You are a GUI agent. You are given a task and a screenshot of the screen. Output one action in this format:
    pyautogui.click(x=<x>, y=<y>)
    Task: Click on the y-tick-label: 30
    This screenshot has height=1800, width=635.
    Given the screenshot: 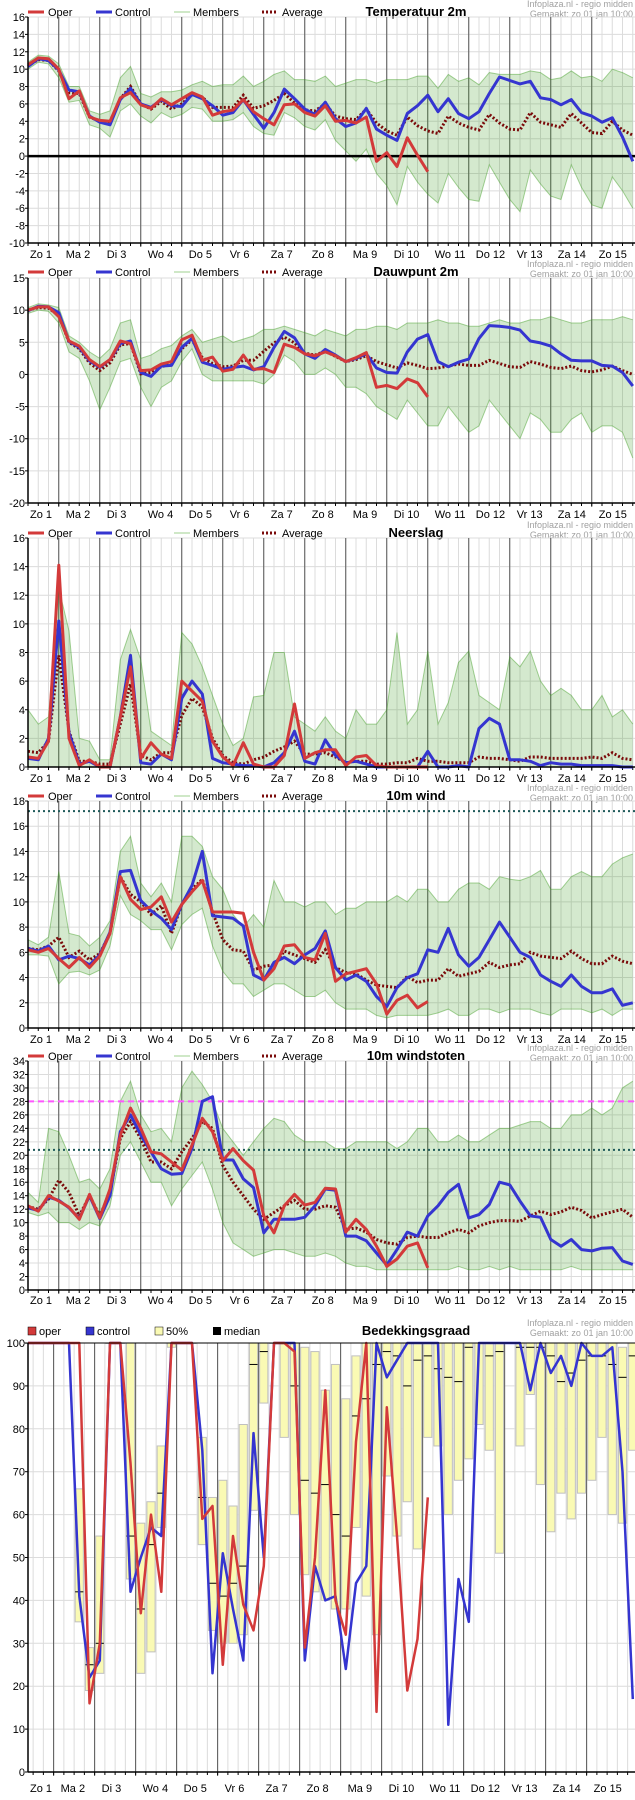 What is the action you would take?
    pyautogui.click(x=19, y=1644)
    